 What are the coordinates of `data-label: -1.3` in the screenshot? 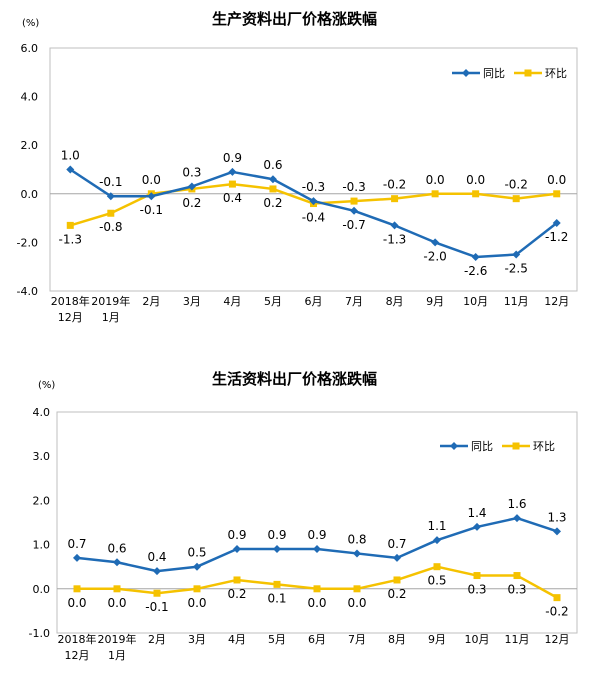 It's located at (70, 239).